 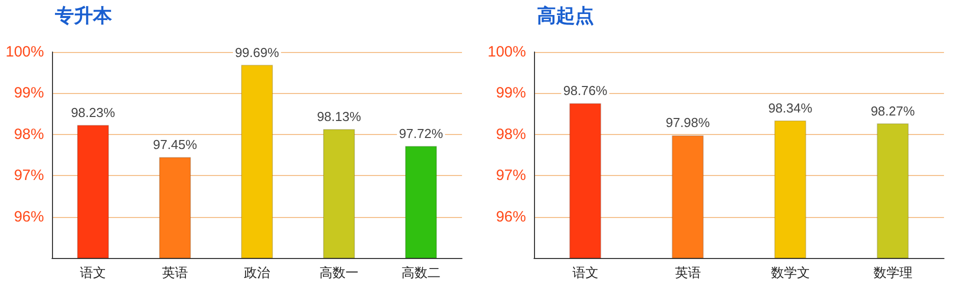 What do you see at coordinates (790, 272) in the screenshot?
I see `x-tick-label: 数学文` at bounding box center [790, 272].